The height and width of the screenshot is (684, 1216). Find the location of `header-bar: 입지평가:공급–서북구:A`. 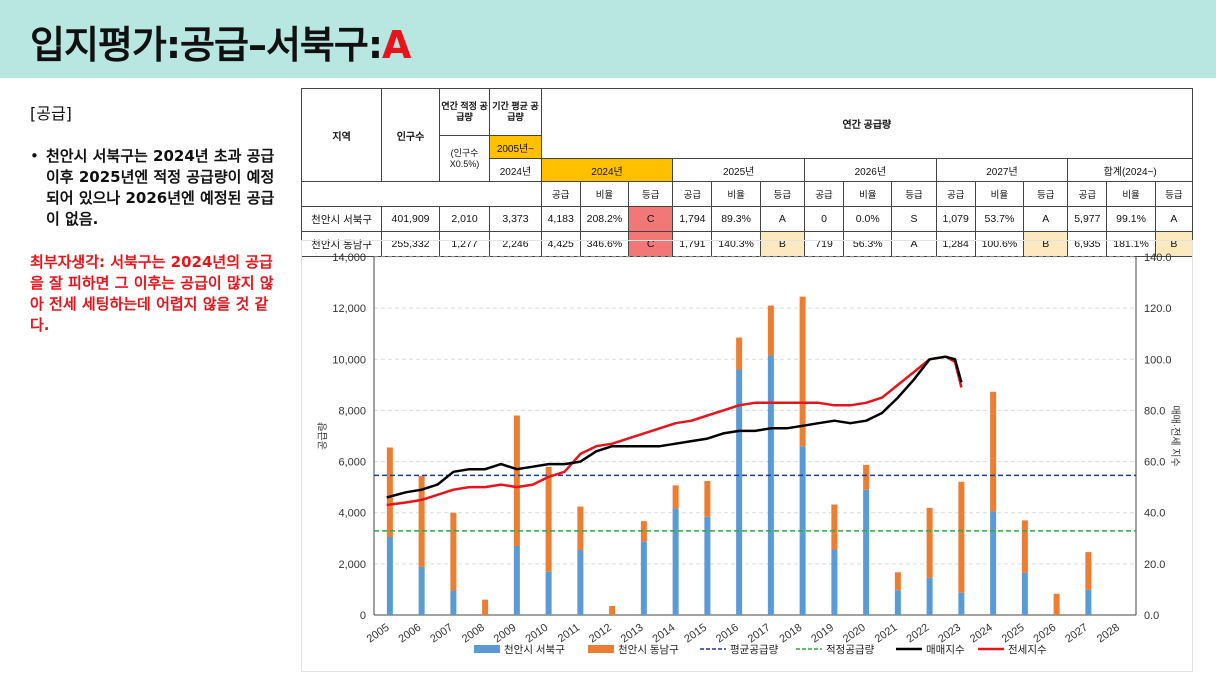

header-bar: 입지평가:공급–서북구:A is located at coordinates (608, 39).